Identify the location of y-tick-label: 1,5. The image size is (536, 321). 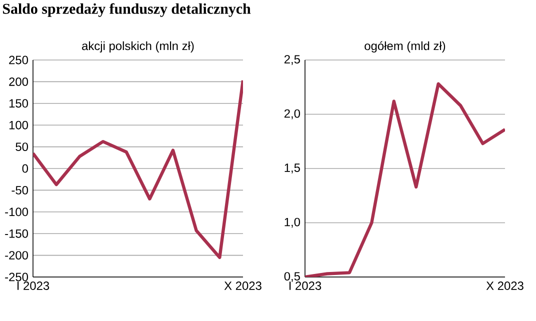
(292, 169).